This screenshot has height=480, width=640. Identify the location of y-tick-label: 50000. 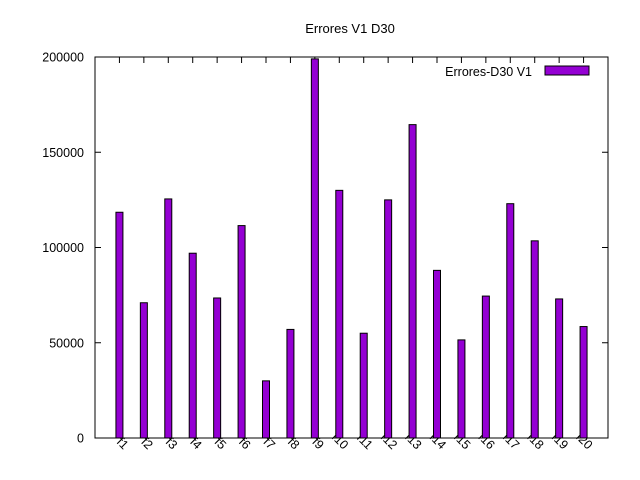
(66, 343).